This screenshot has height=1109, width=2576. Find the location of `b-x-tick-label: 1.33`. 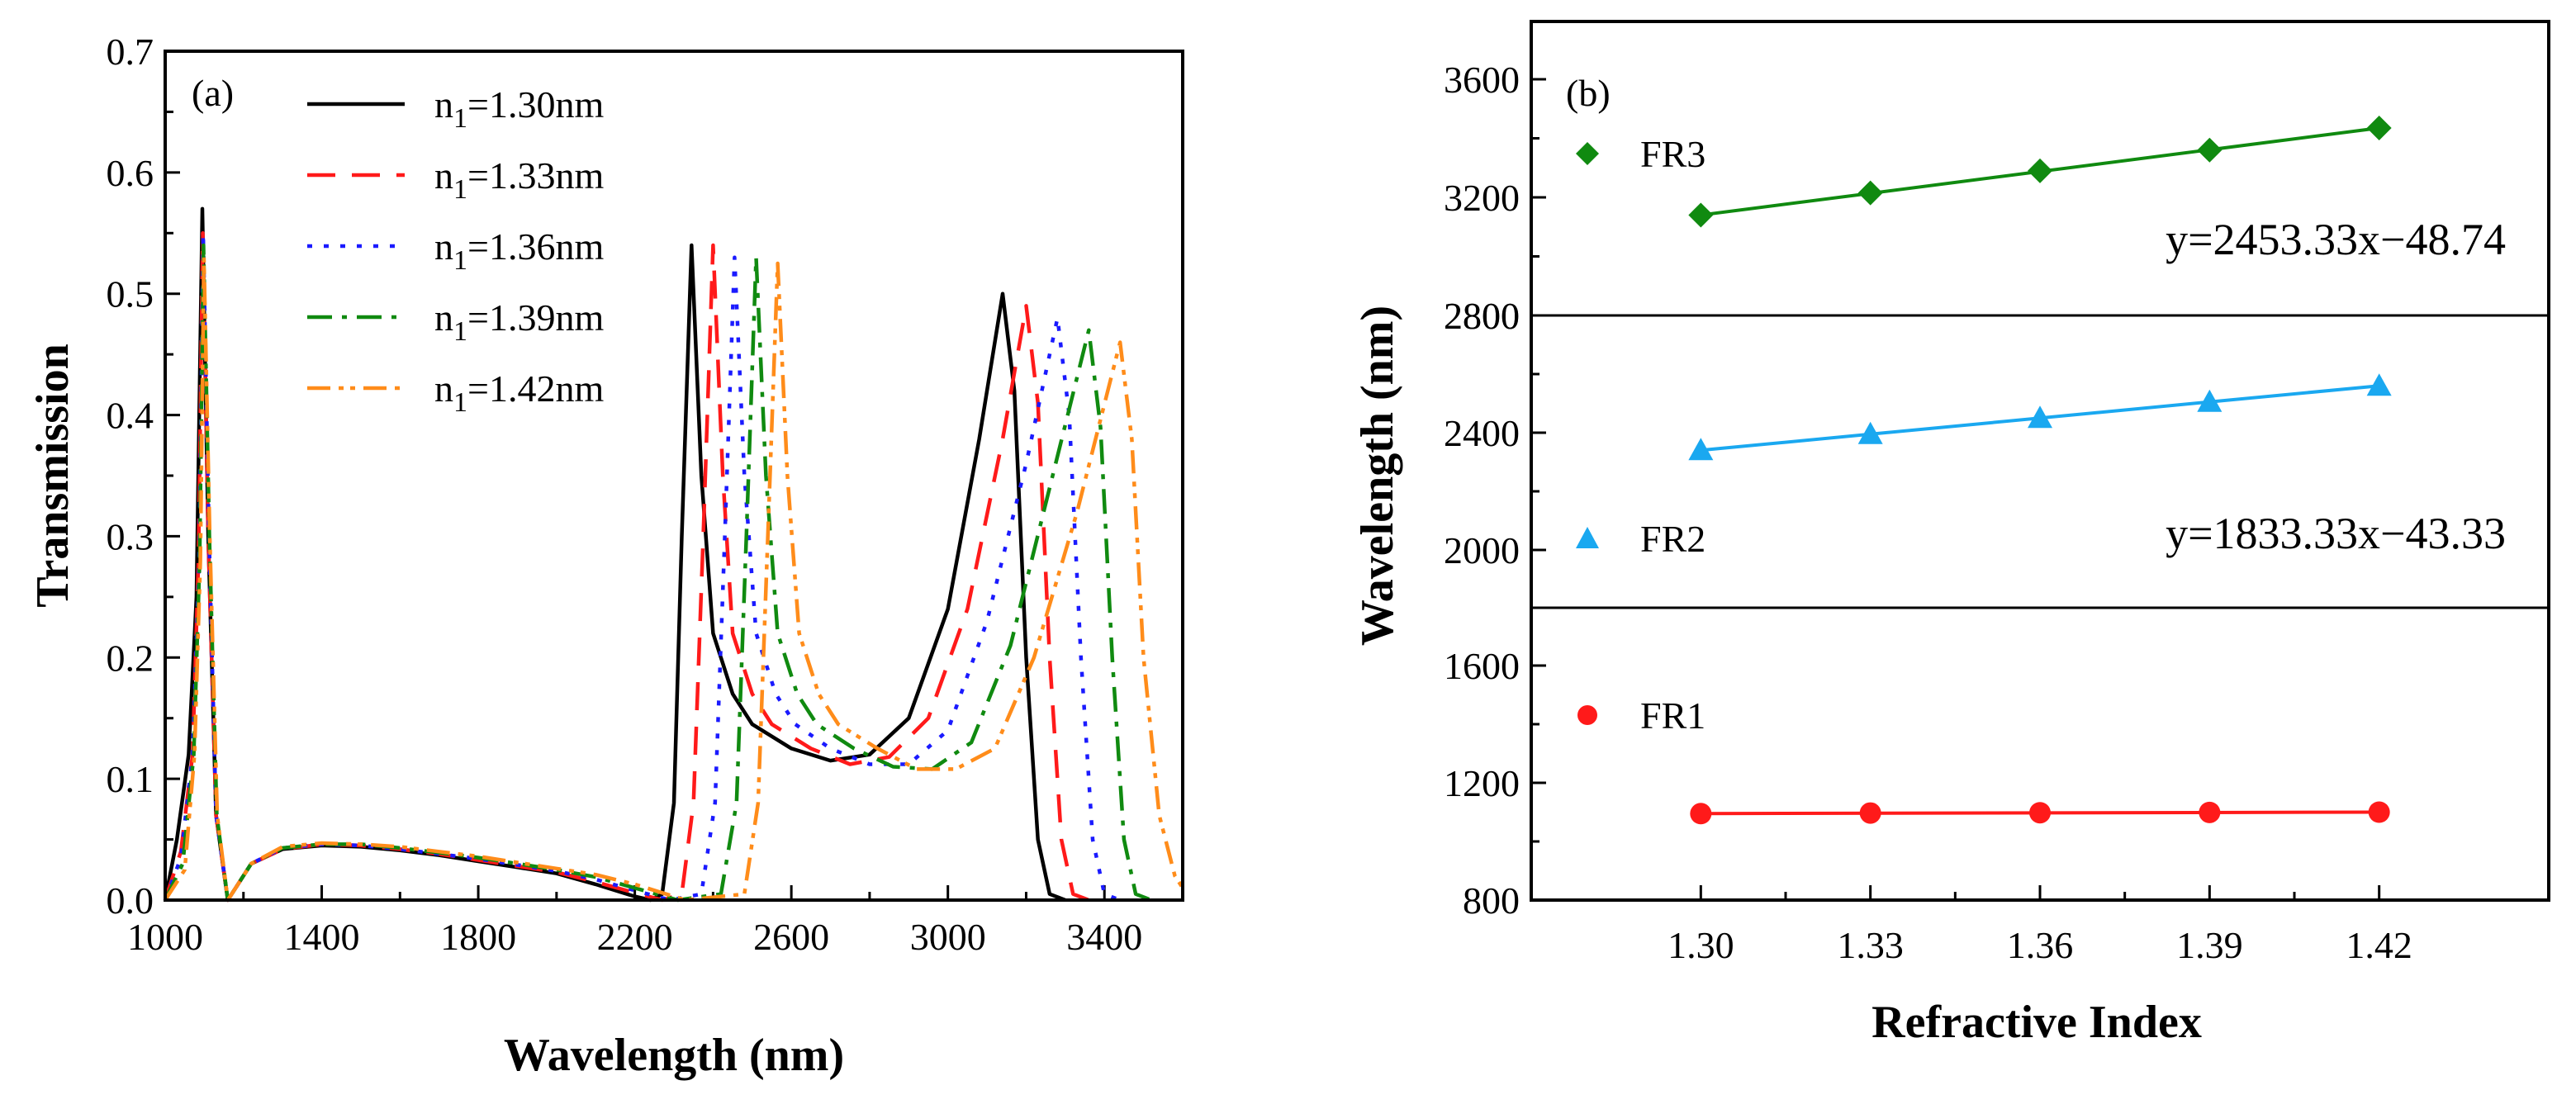

b-x-tick-label: 1.33 is located at coordinates (1871, 945).